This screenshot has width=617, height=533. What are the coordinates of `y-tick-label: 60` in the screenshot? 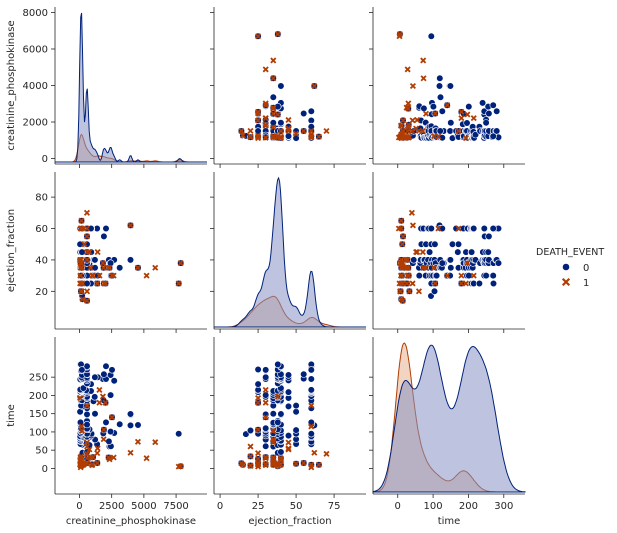 It's located at (41, 229).